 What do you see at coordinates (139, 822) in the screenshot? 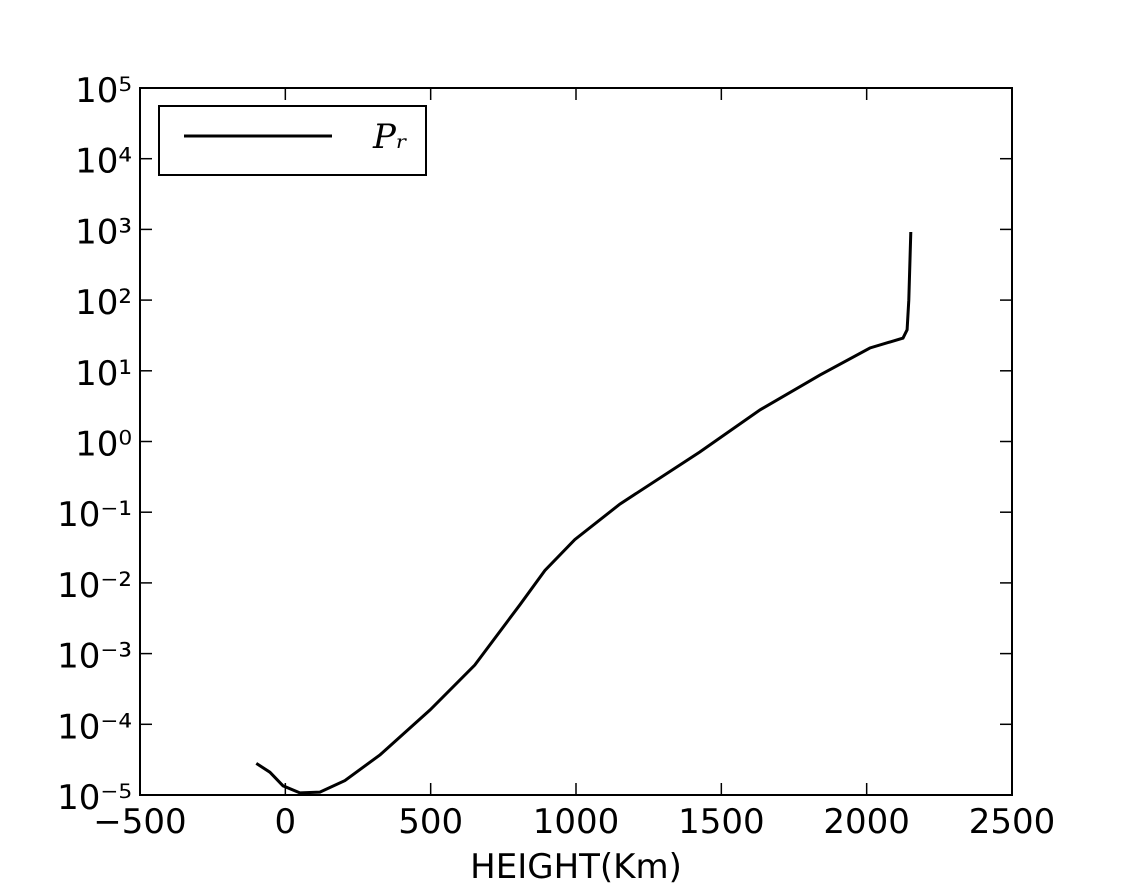
I see `x-tick-label: −500` at bounding box center [139, 822].